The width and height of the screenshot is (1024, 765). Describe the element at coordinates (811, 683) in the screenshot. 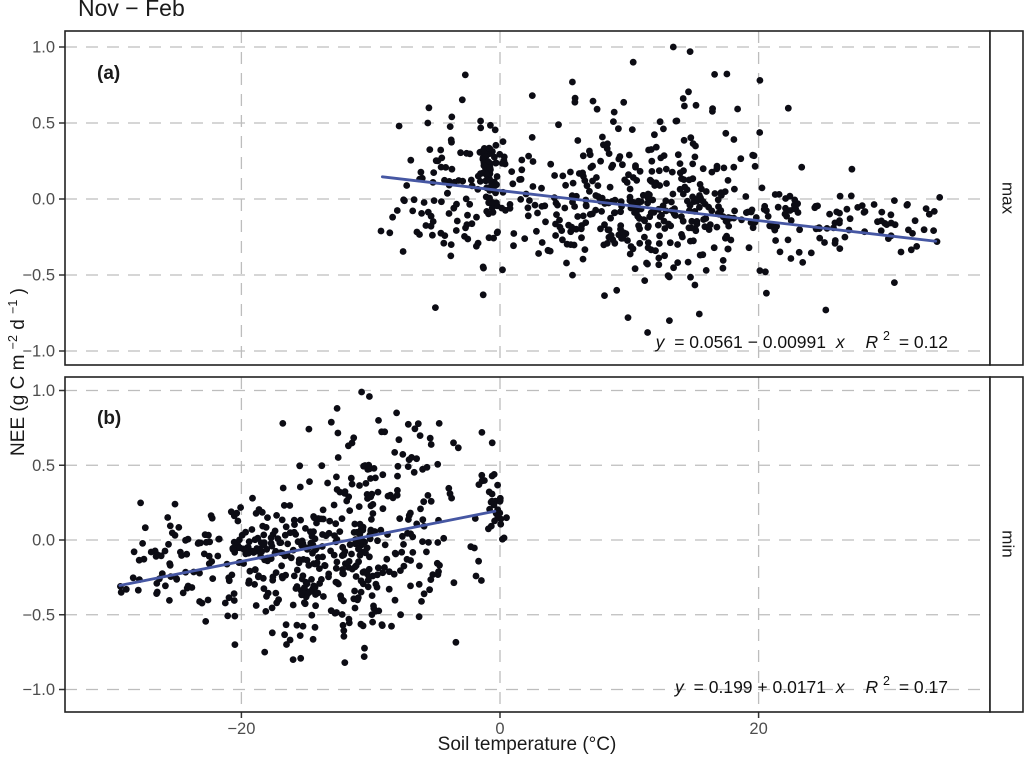

I see `equation-min: y = 0.199 + 0.0171 x R 2 = 0.17` at that location.